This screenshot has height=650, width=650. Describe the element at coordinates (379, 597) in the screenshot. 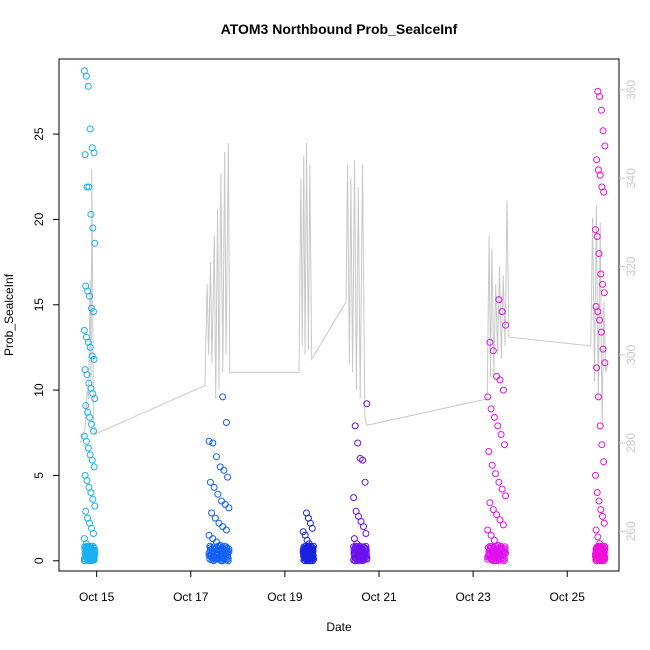

I see `x-tick-label: Oct 21` at that location.